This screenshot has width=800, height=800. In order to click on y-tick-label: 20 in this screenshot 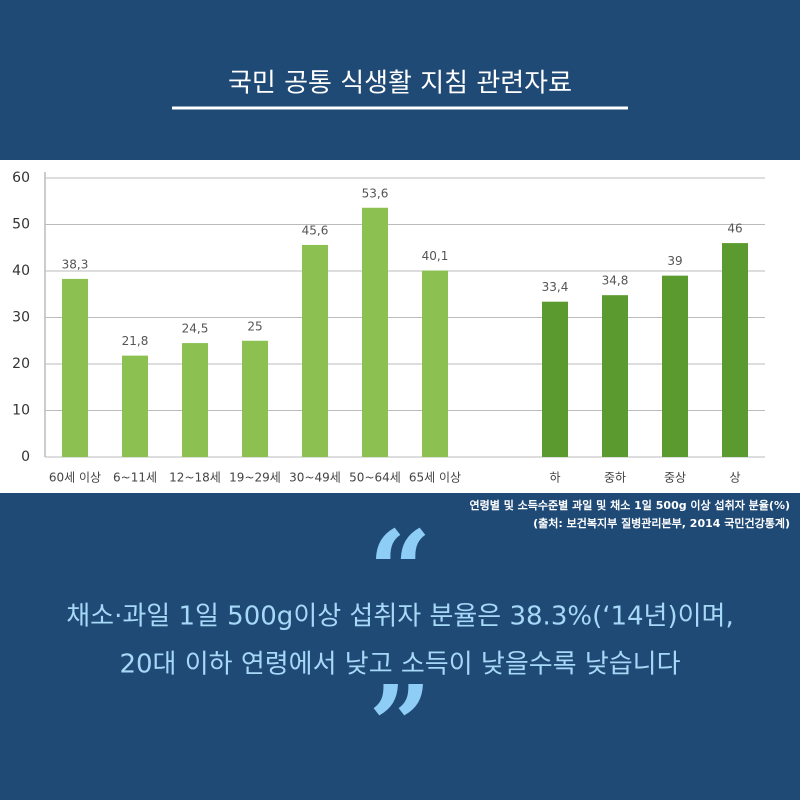, I will do `click(21, 364)`.